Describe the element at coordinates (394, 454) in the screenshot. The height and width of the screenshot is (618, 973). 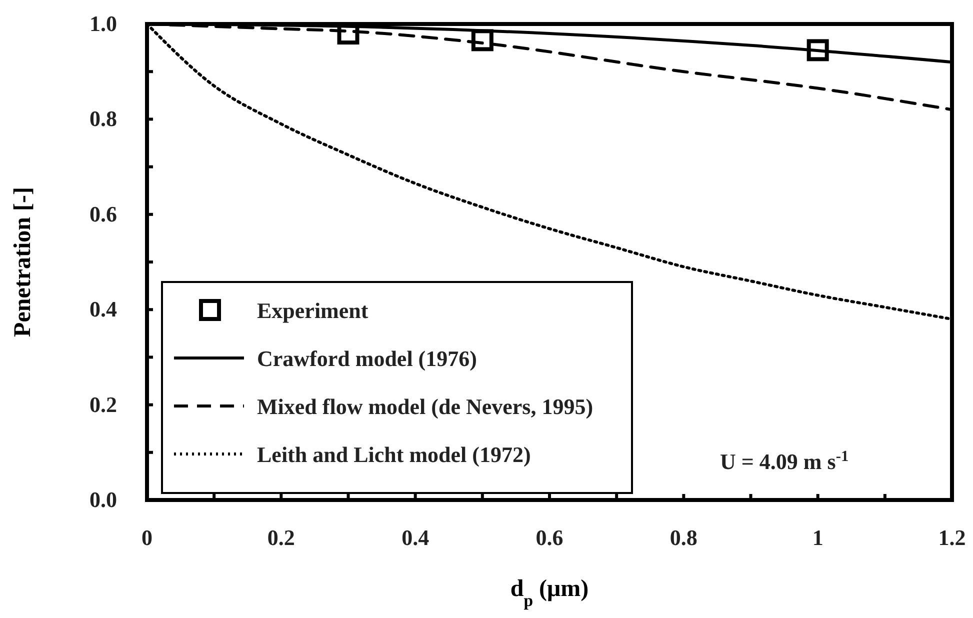
I see `legend-label: Leith and Licht model (1972)` at that location.